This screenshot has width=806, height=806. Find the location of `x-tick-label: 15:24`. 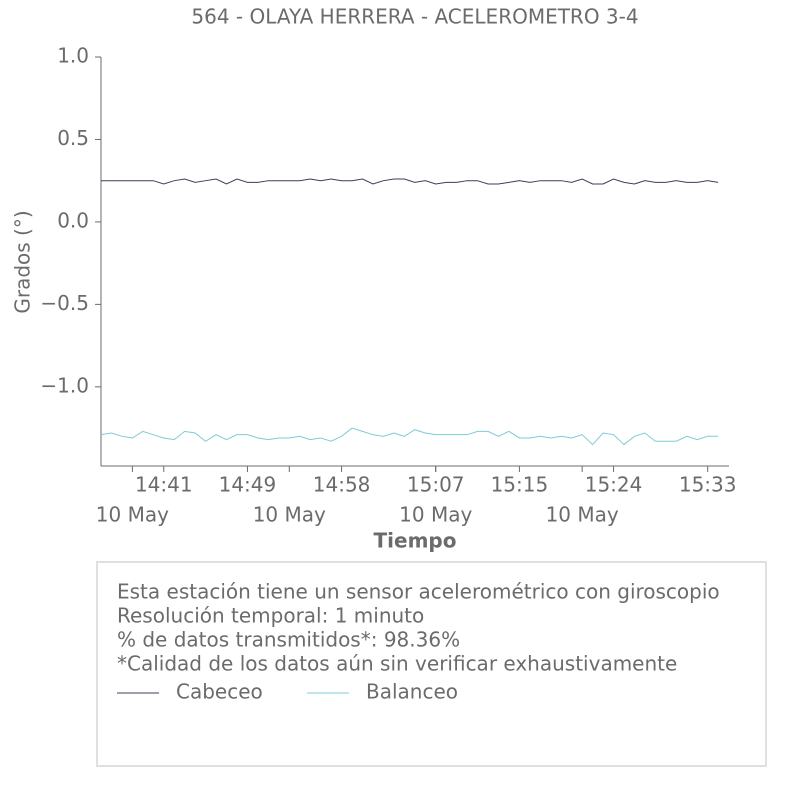

x-tick-label: 15:24 is located at coordinates (614, 485).